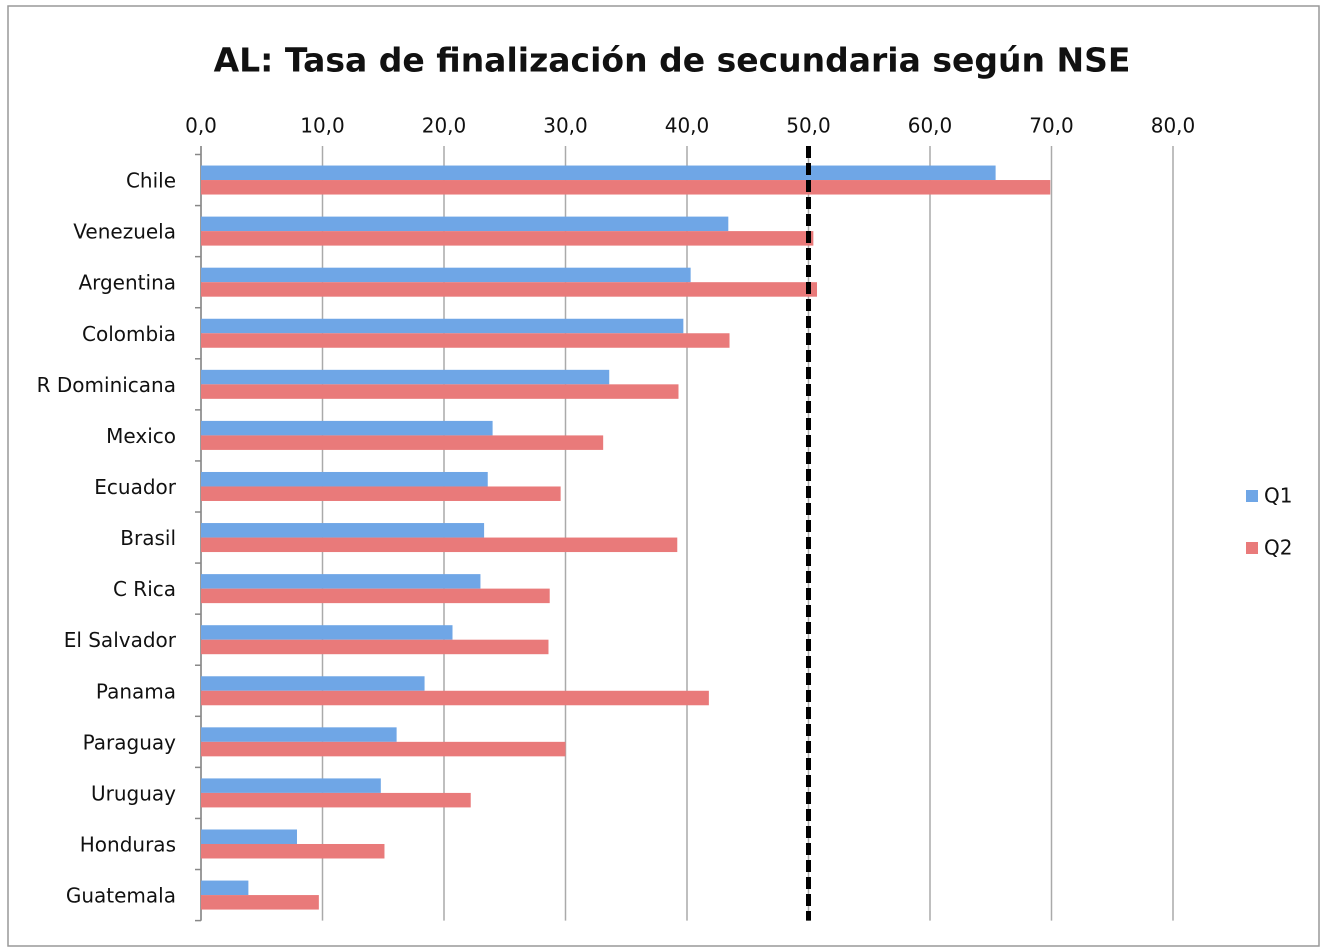 Image resolution: width=1320 pixels, height=949 pixels. Describe the element at coordinates (322, 126) in the screenshot. I see `x-tick-label: 10,0` at that location.